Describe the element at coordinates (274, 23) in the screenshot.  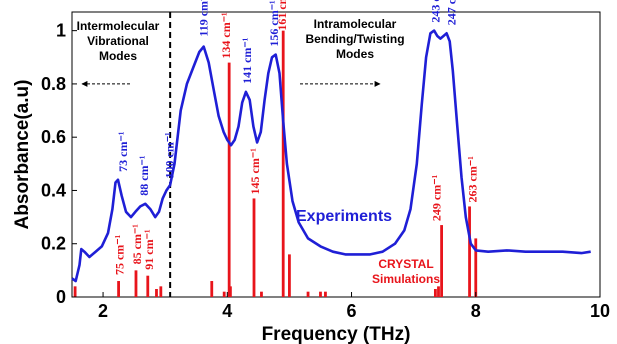
I see `peak-label-6: 156 cm⁻¹` at that location.